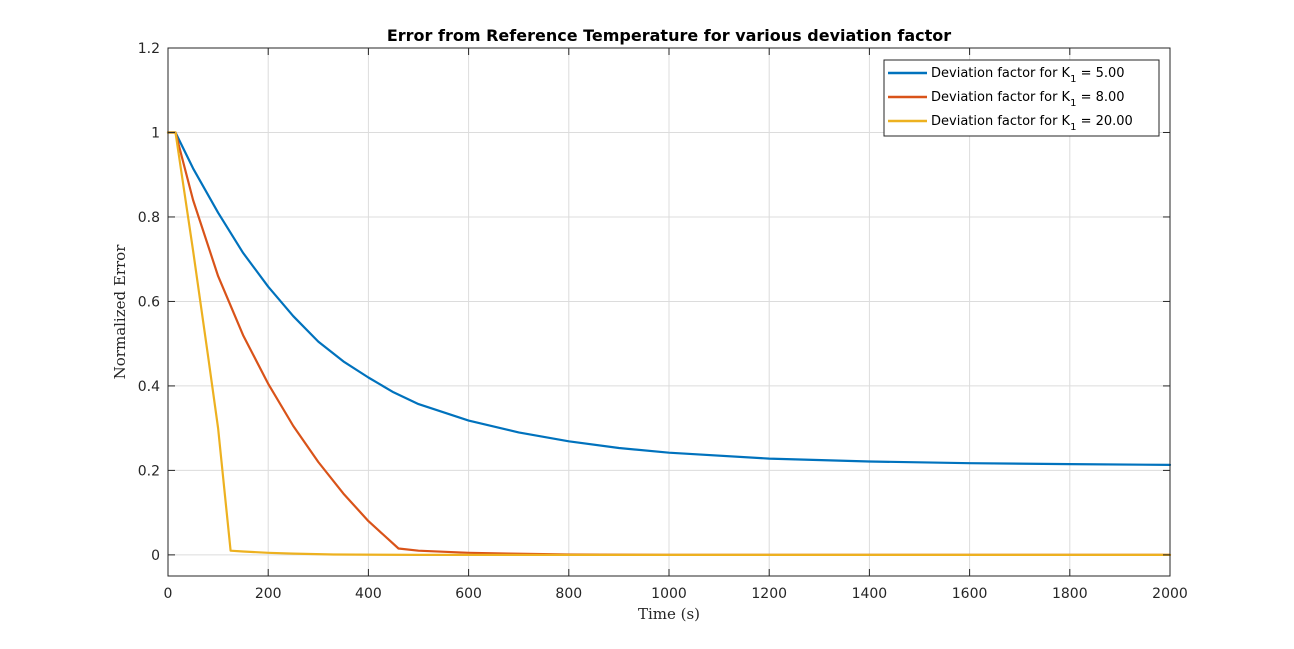 This screenshot has width=1294, height=649. I want to click on x-tick-label: 1400, so click(870, 594).